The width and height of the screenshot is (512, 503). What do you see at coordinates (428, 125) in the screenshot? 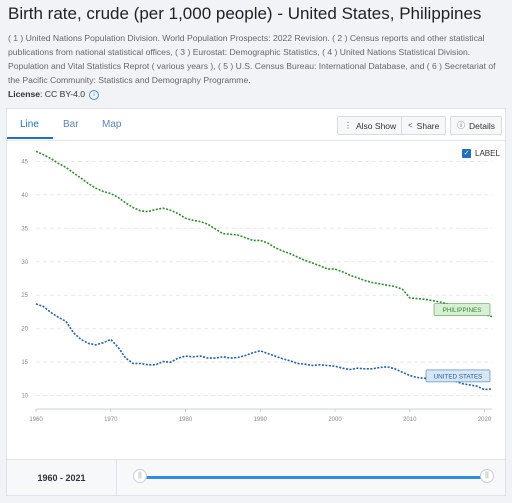
I see `share-label: Share` at bounding box center [428, 125].